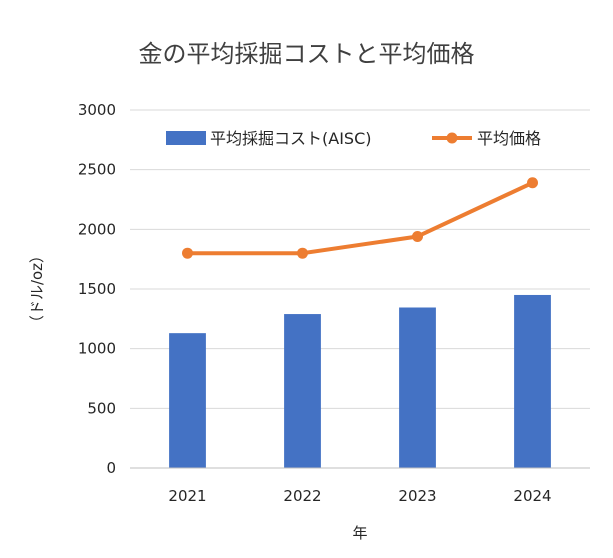 This screenshot has width=613, height=558. I want to click on y-tick-label: 1500, so click(97, 289).